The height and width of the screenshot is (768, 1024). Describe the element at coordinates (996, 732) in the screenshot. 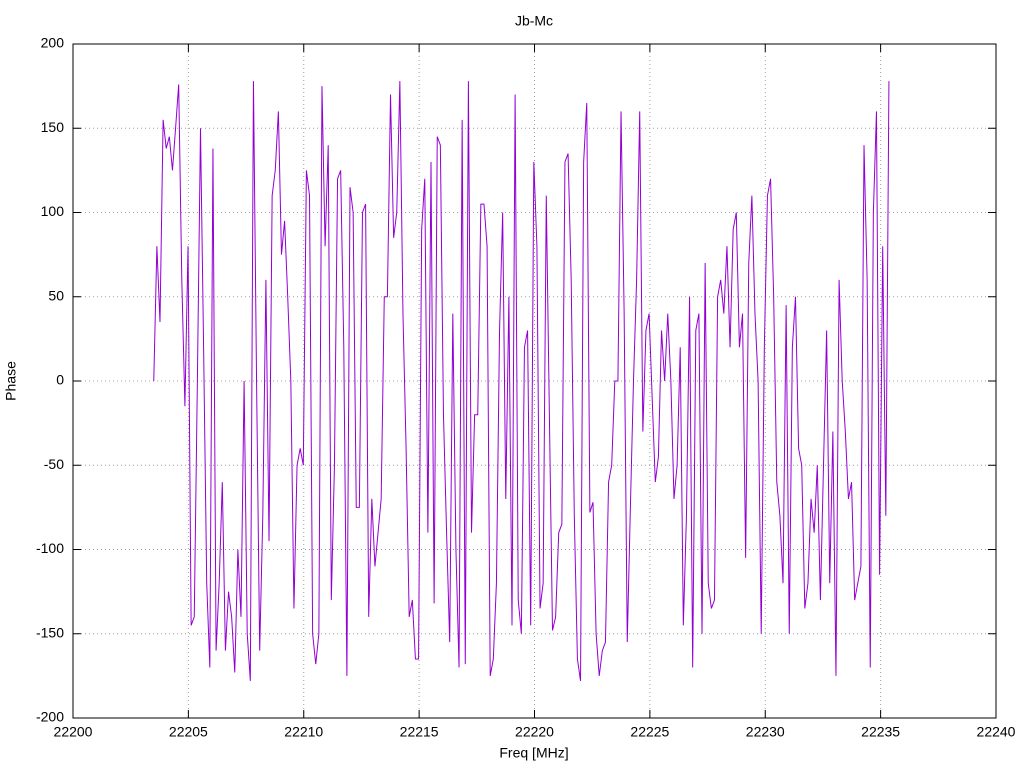

I see `x-tick-label: 22240` at that location.